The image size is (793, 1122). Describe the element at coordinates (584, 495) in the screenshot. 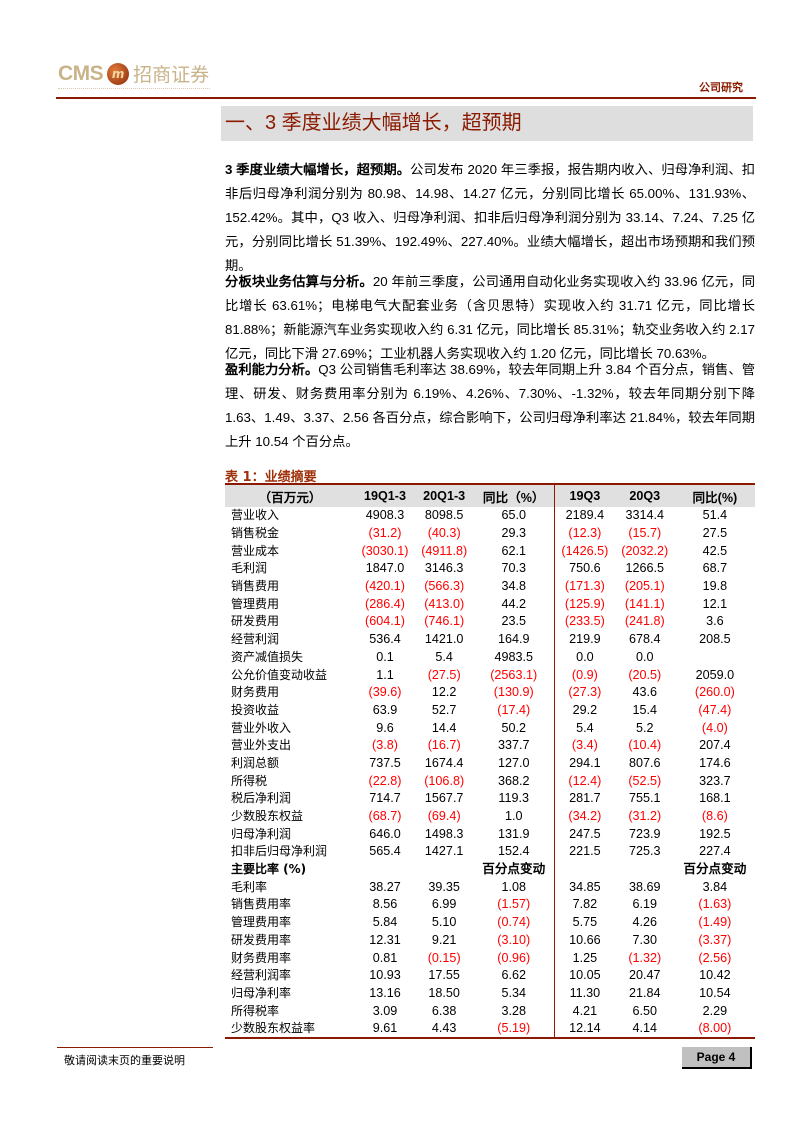

I see `column-header: 19Q3` at that location.